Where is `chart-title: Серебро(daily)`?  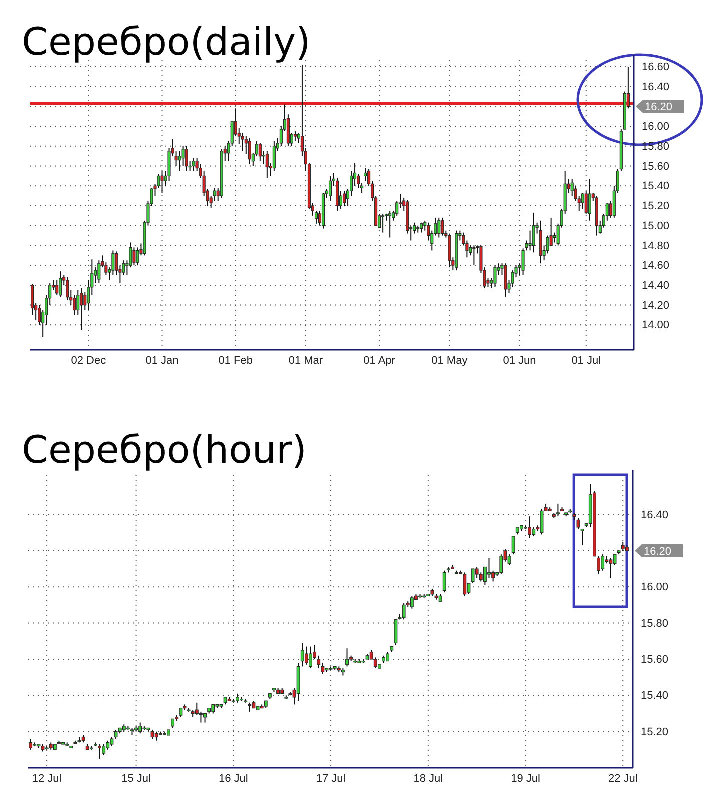 chart-title: Серебро(daily) is located at coordinates (166, 42).